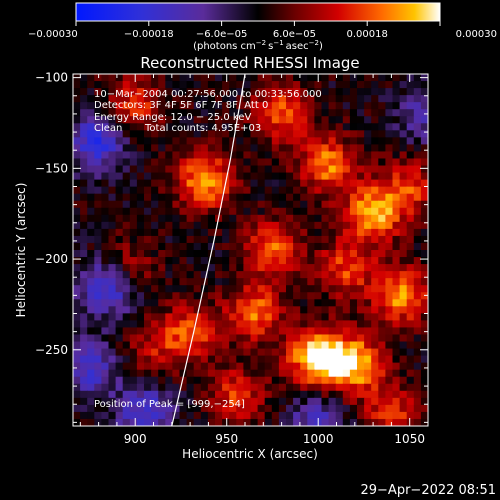 The height and width of the screenshot is (500, 500). I want to click on y-tick-label: −200, so click(51, 259).